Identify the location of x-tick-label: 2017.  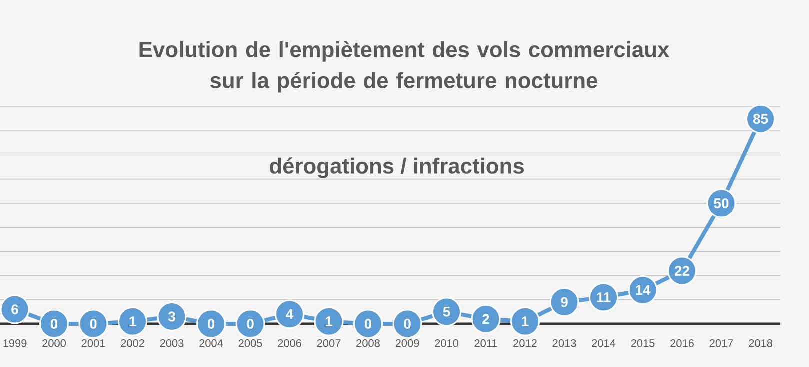
(722, 344).